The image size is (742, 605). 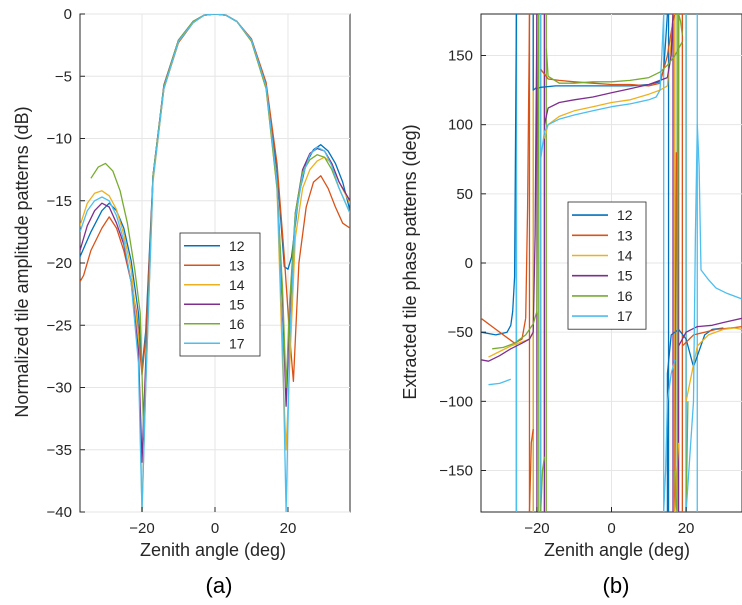 I want to click on phase-y-axis-label: Extracted tile phase patterns (deg), so click(x=410, y=261).